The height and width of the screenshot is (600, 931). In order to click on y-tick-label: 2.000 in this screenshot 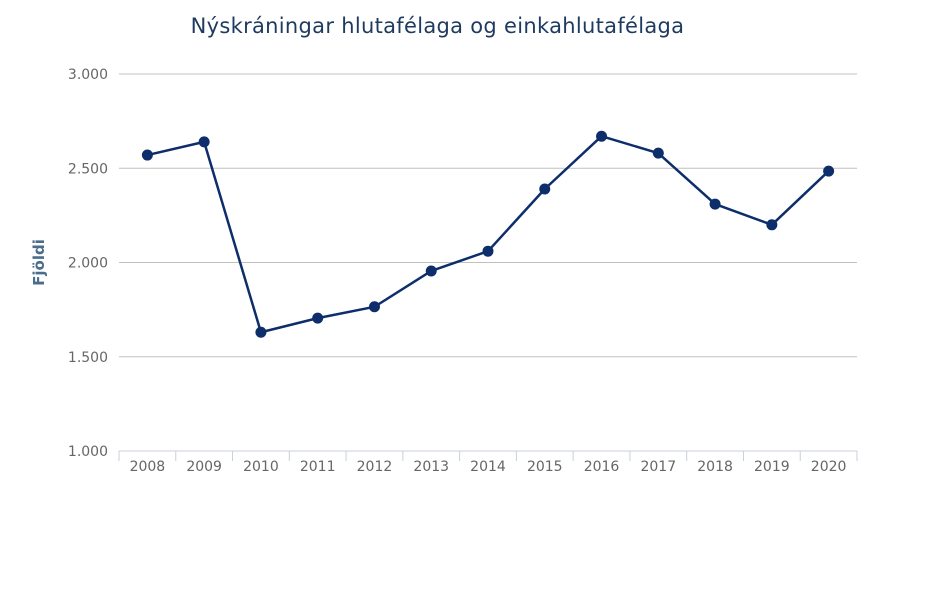, I will do `click(88, 264)`.